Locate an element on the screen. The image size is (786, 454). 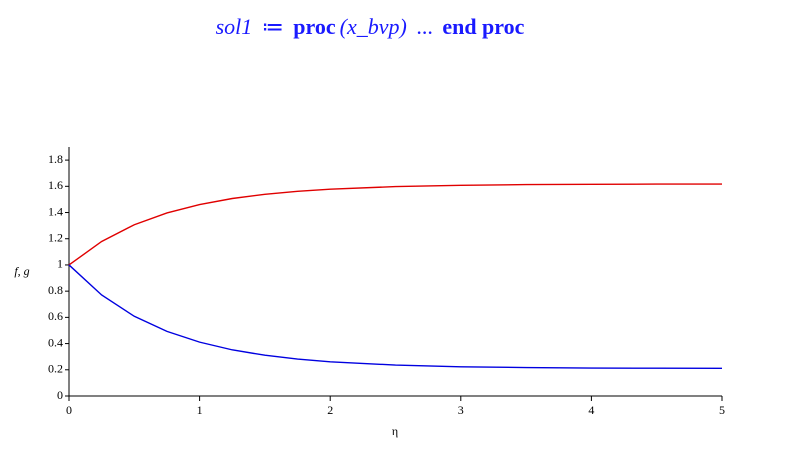
params: (x_bvp) is located at coordinates (373, 26).